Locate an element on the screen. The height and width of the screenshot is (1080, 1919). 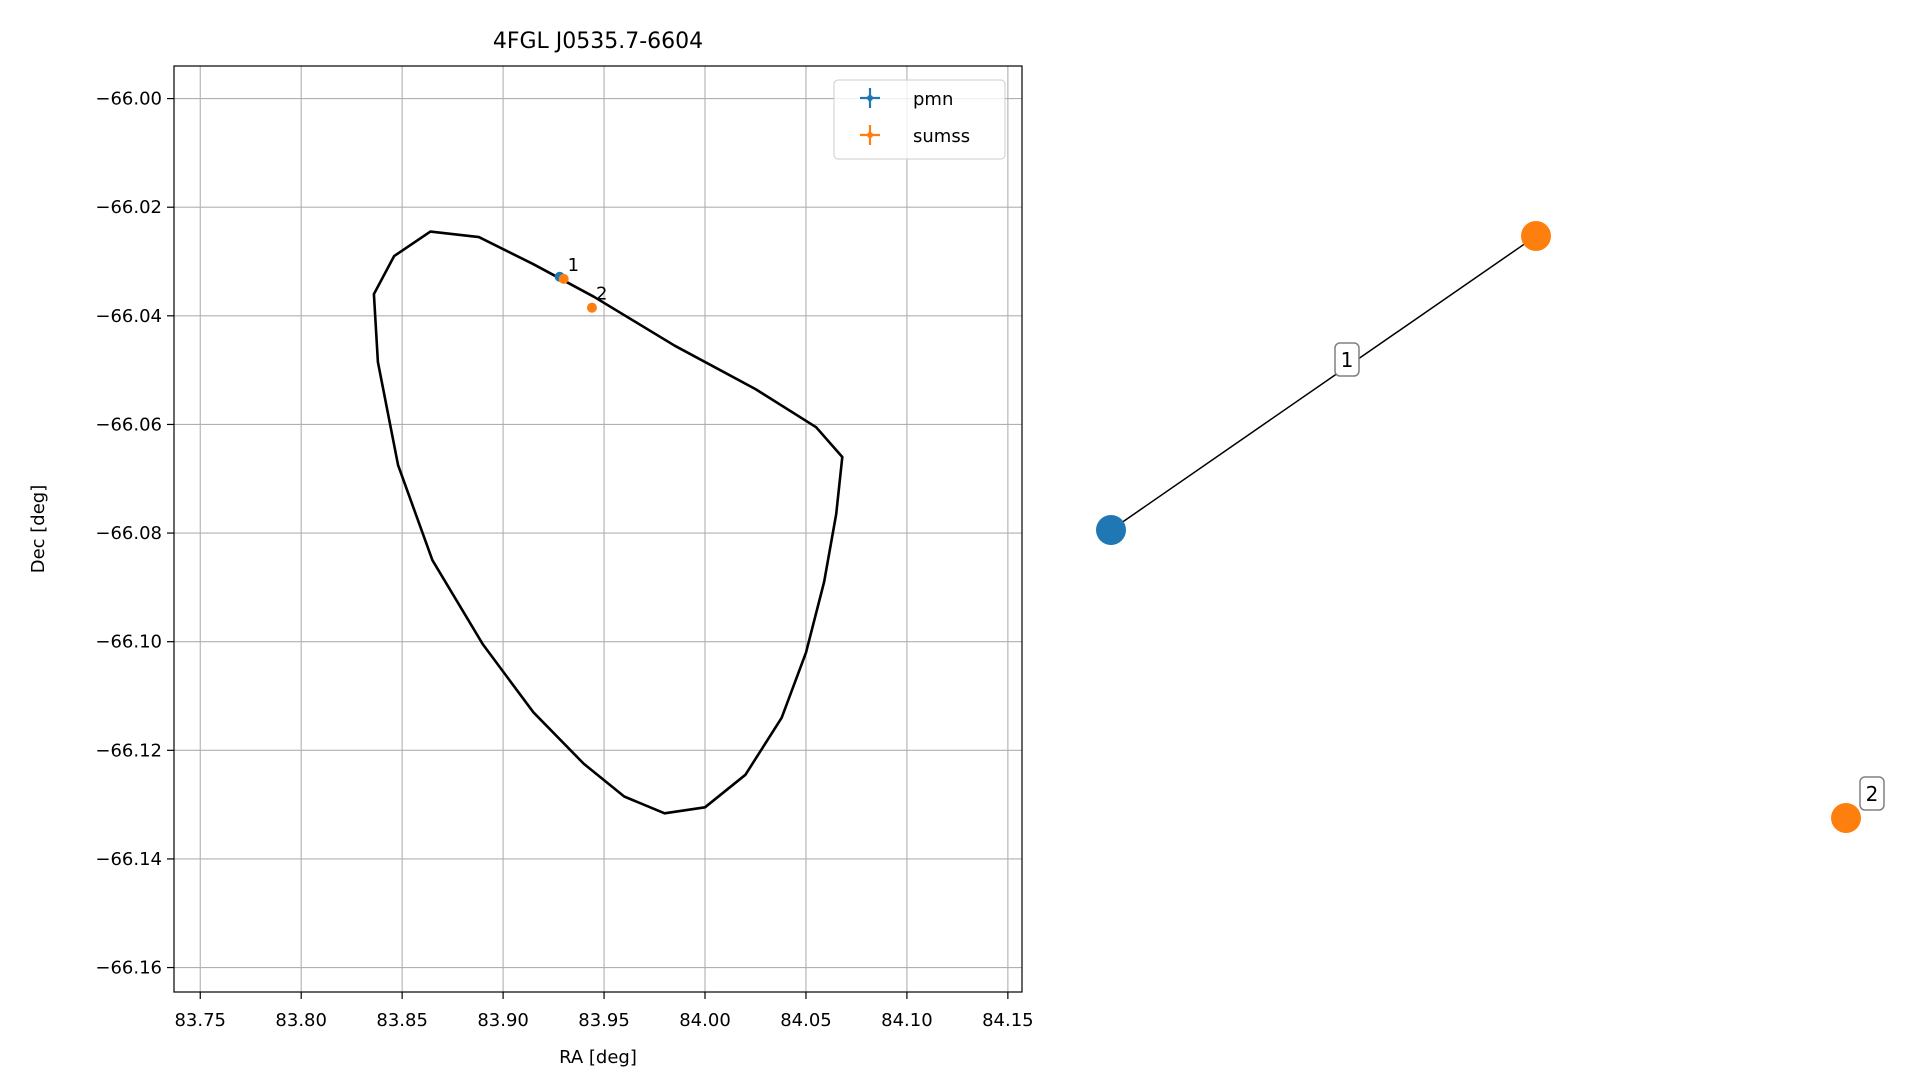
error-ellipse-layer is located at coordinates (608, 522).